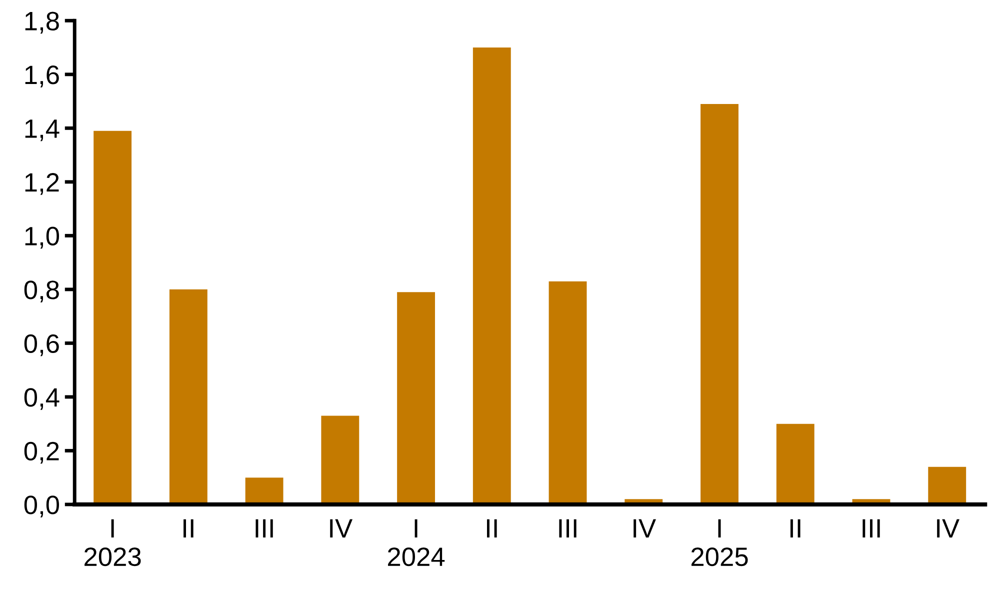 Image resolution: width=995 pixels, height=590 pixels. What do you see at coordinates (42, 237) in the screenshot?
I see `y-tick-label: 1,0` at bounding box center [42, 237].